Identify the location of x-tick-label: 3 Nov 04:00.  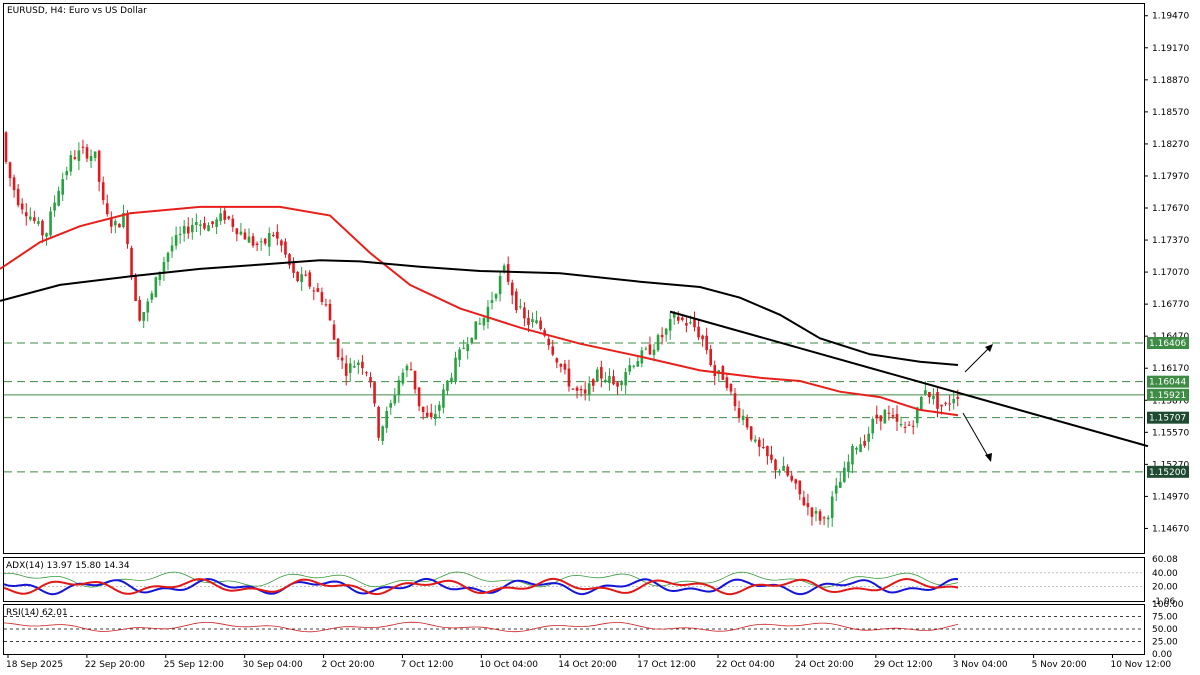
(980, 665).